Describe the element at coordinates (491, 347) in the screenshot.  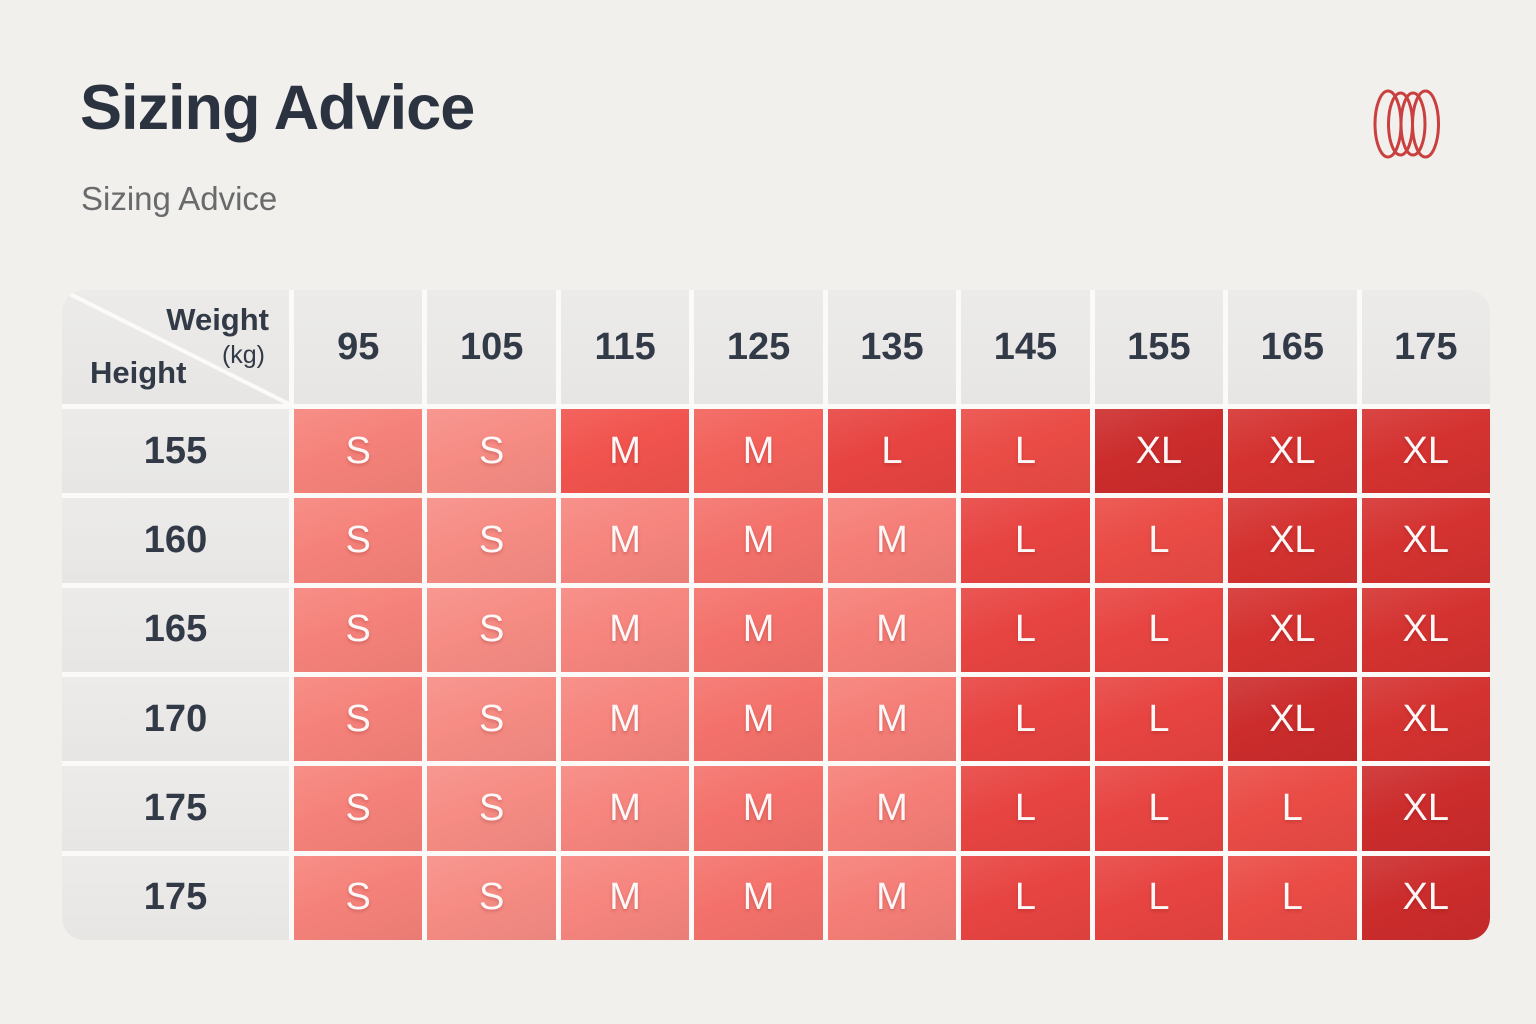
I see `col-header-weight: 105` at that location.